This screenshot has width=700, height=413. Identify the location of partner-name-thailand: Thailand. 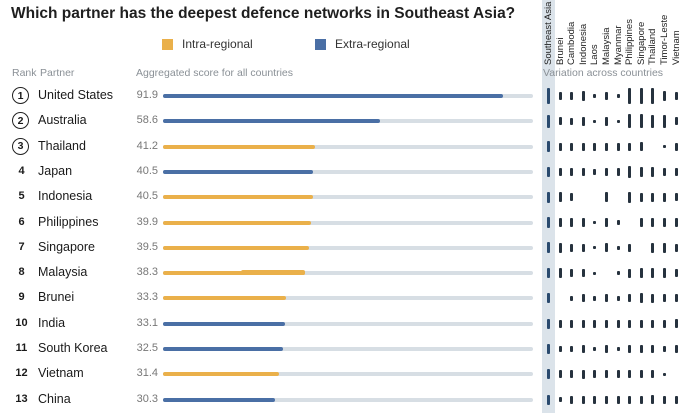
(62, 145).